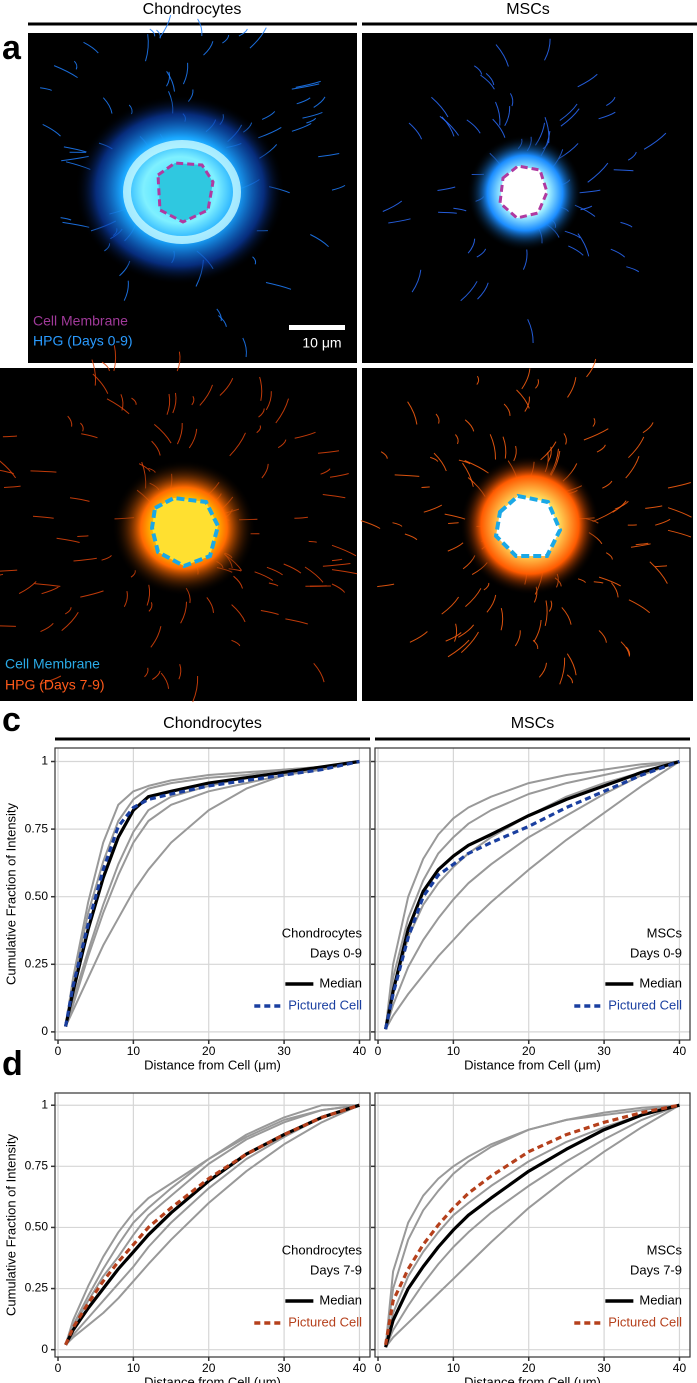 The width and height of the screenshot is (697, 1383). Describe the element at coordinates (322, 932) in the screenshot. I see `annotation: Chondrocytes` at that location.